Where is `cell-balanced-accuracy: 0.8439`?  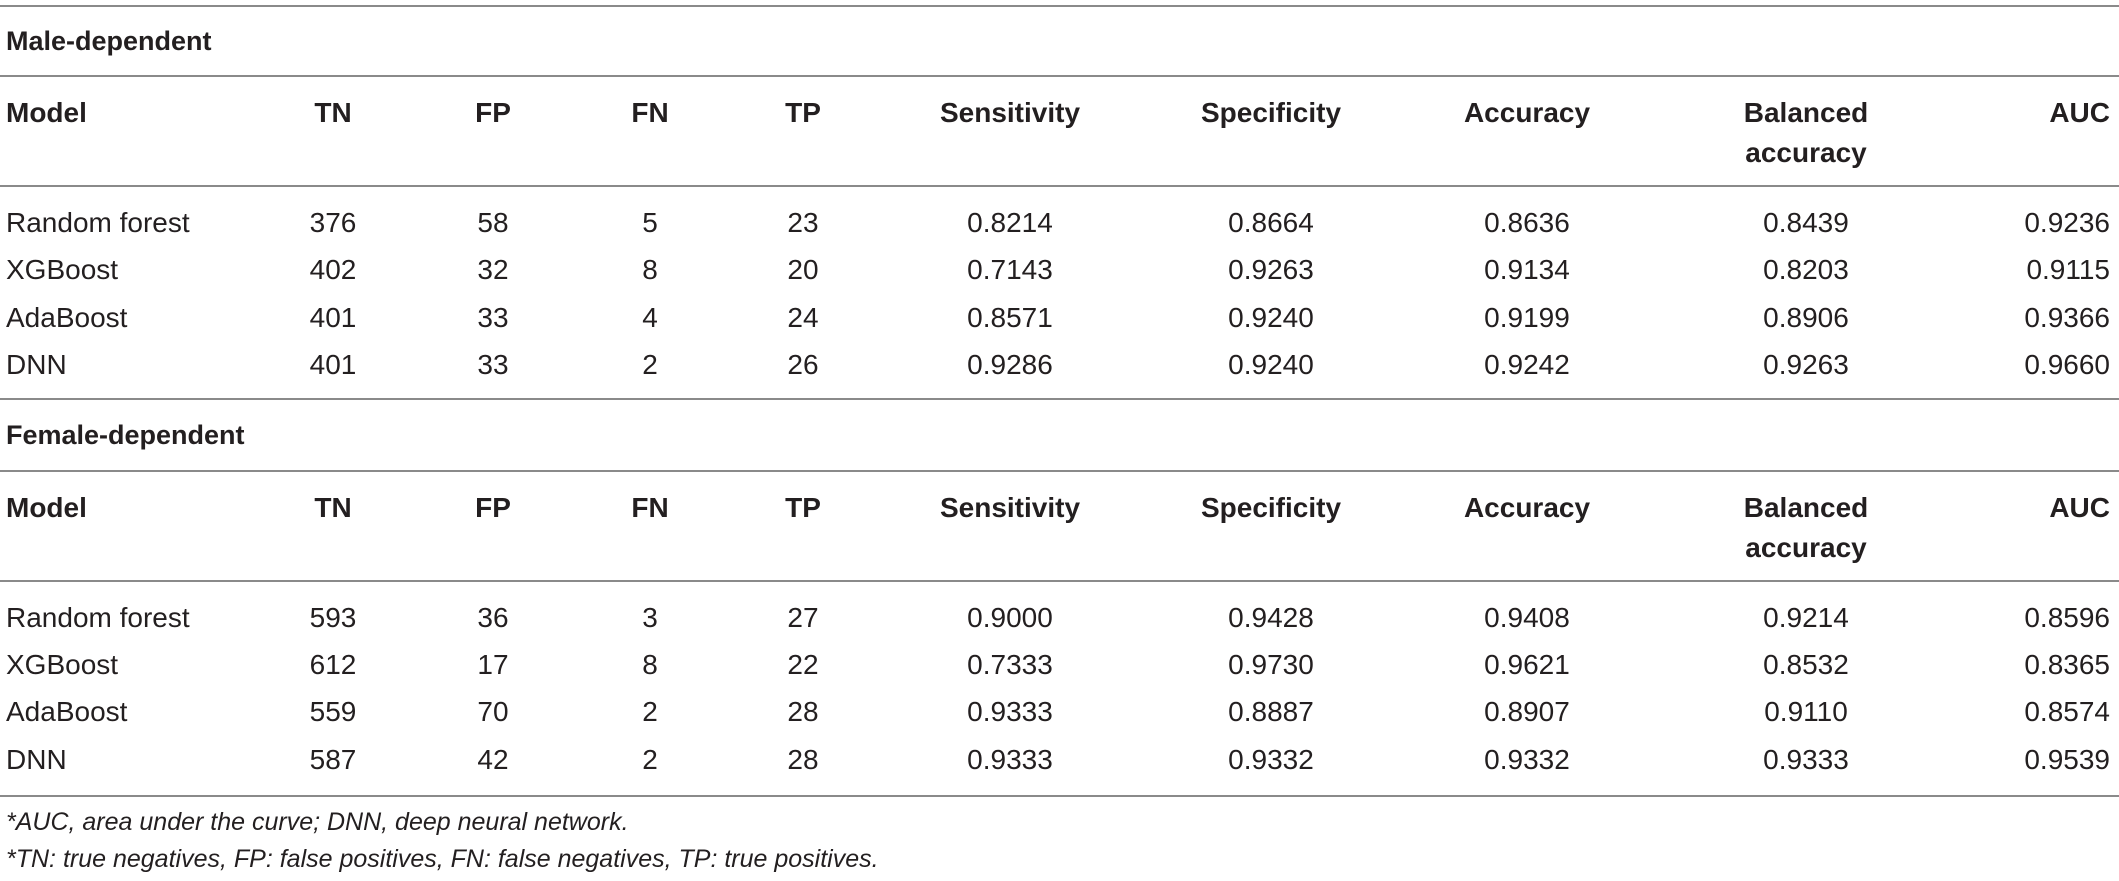
cell-balanced-accuracy: 0.8439 is located at coordinates (1806, 222).